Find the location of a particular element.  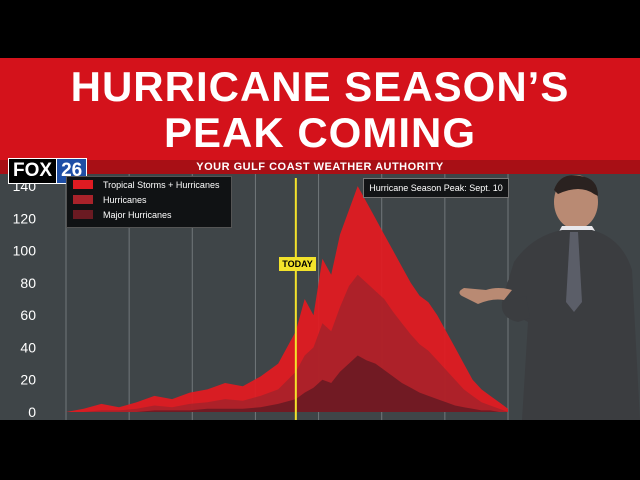

y-tick-label: 0 is located at coordinates (32, 412).